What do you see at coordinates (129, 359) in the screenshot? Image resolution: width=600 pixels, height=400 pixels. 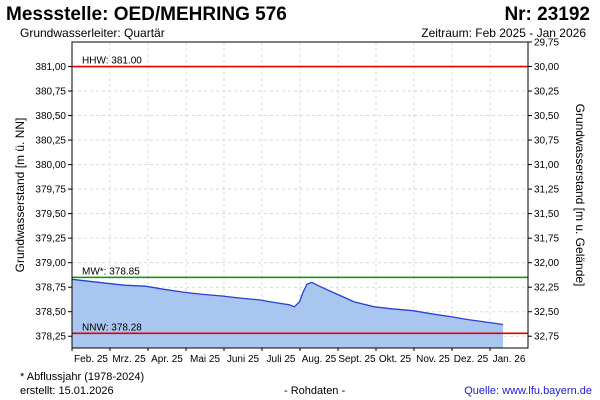 I see `x-tick-label: Mrz. 25` at bounding box center [129, 359].